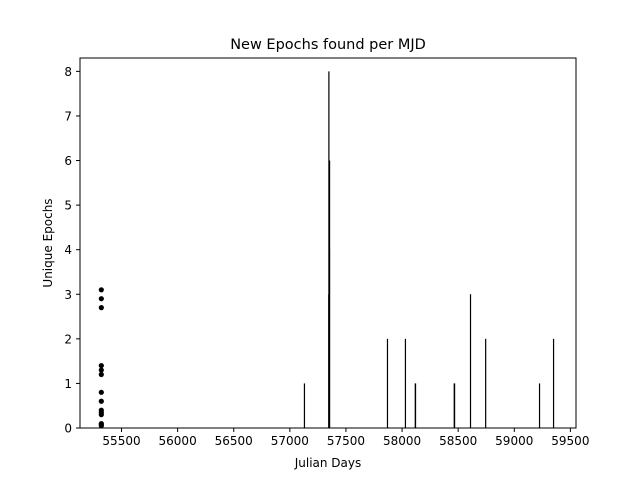 The image size is (640, 480). Describe the element at coordinates (68, 250) in the screenshot. I see `y-tick-label: 4` at that location.